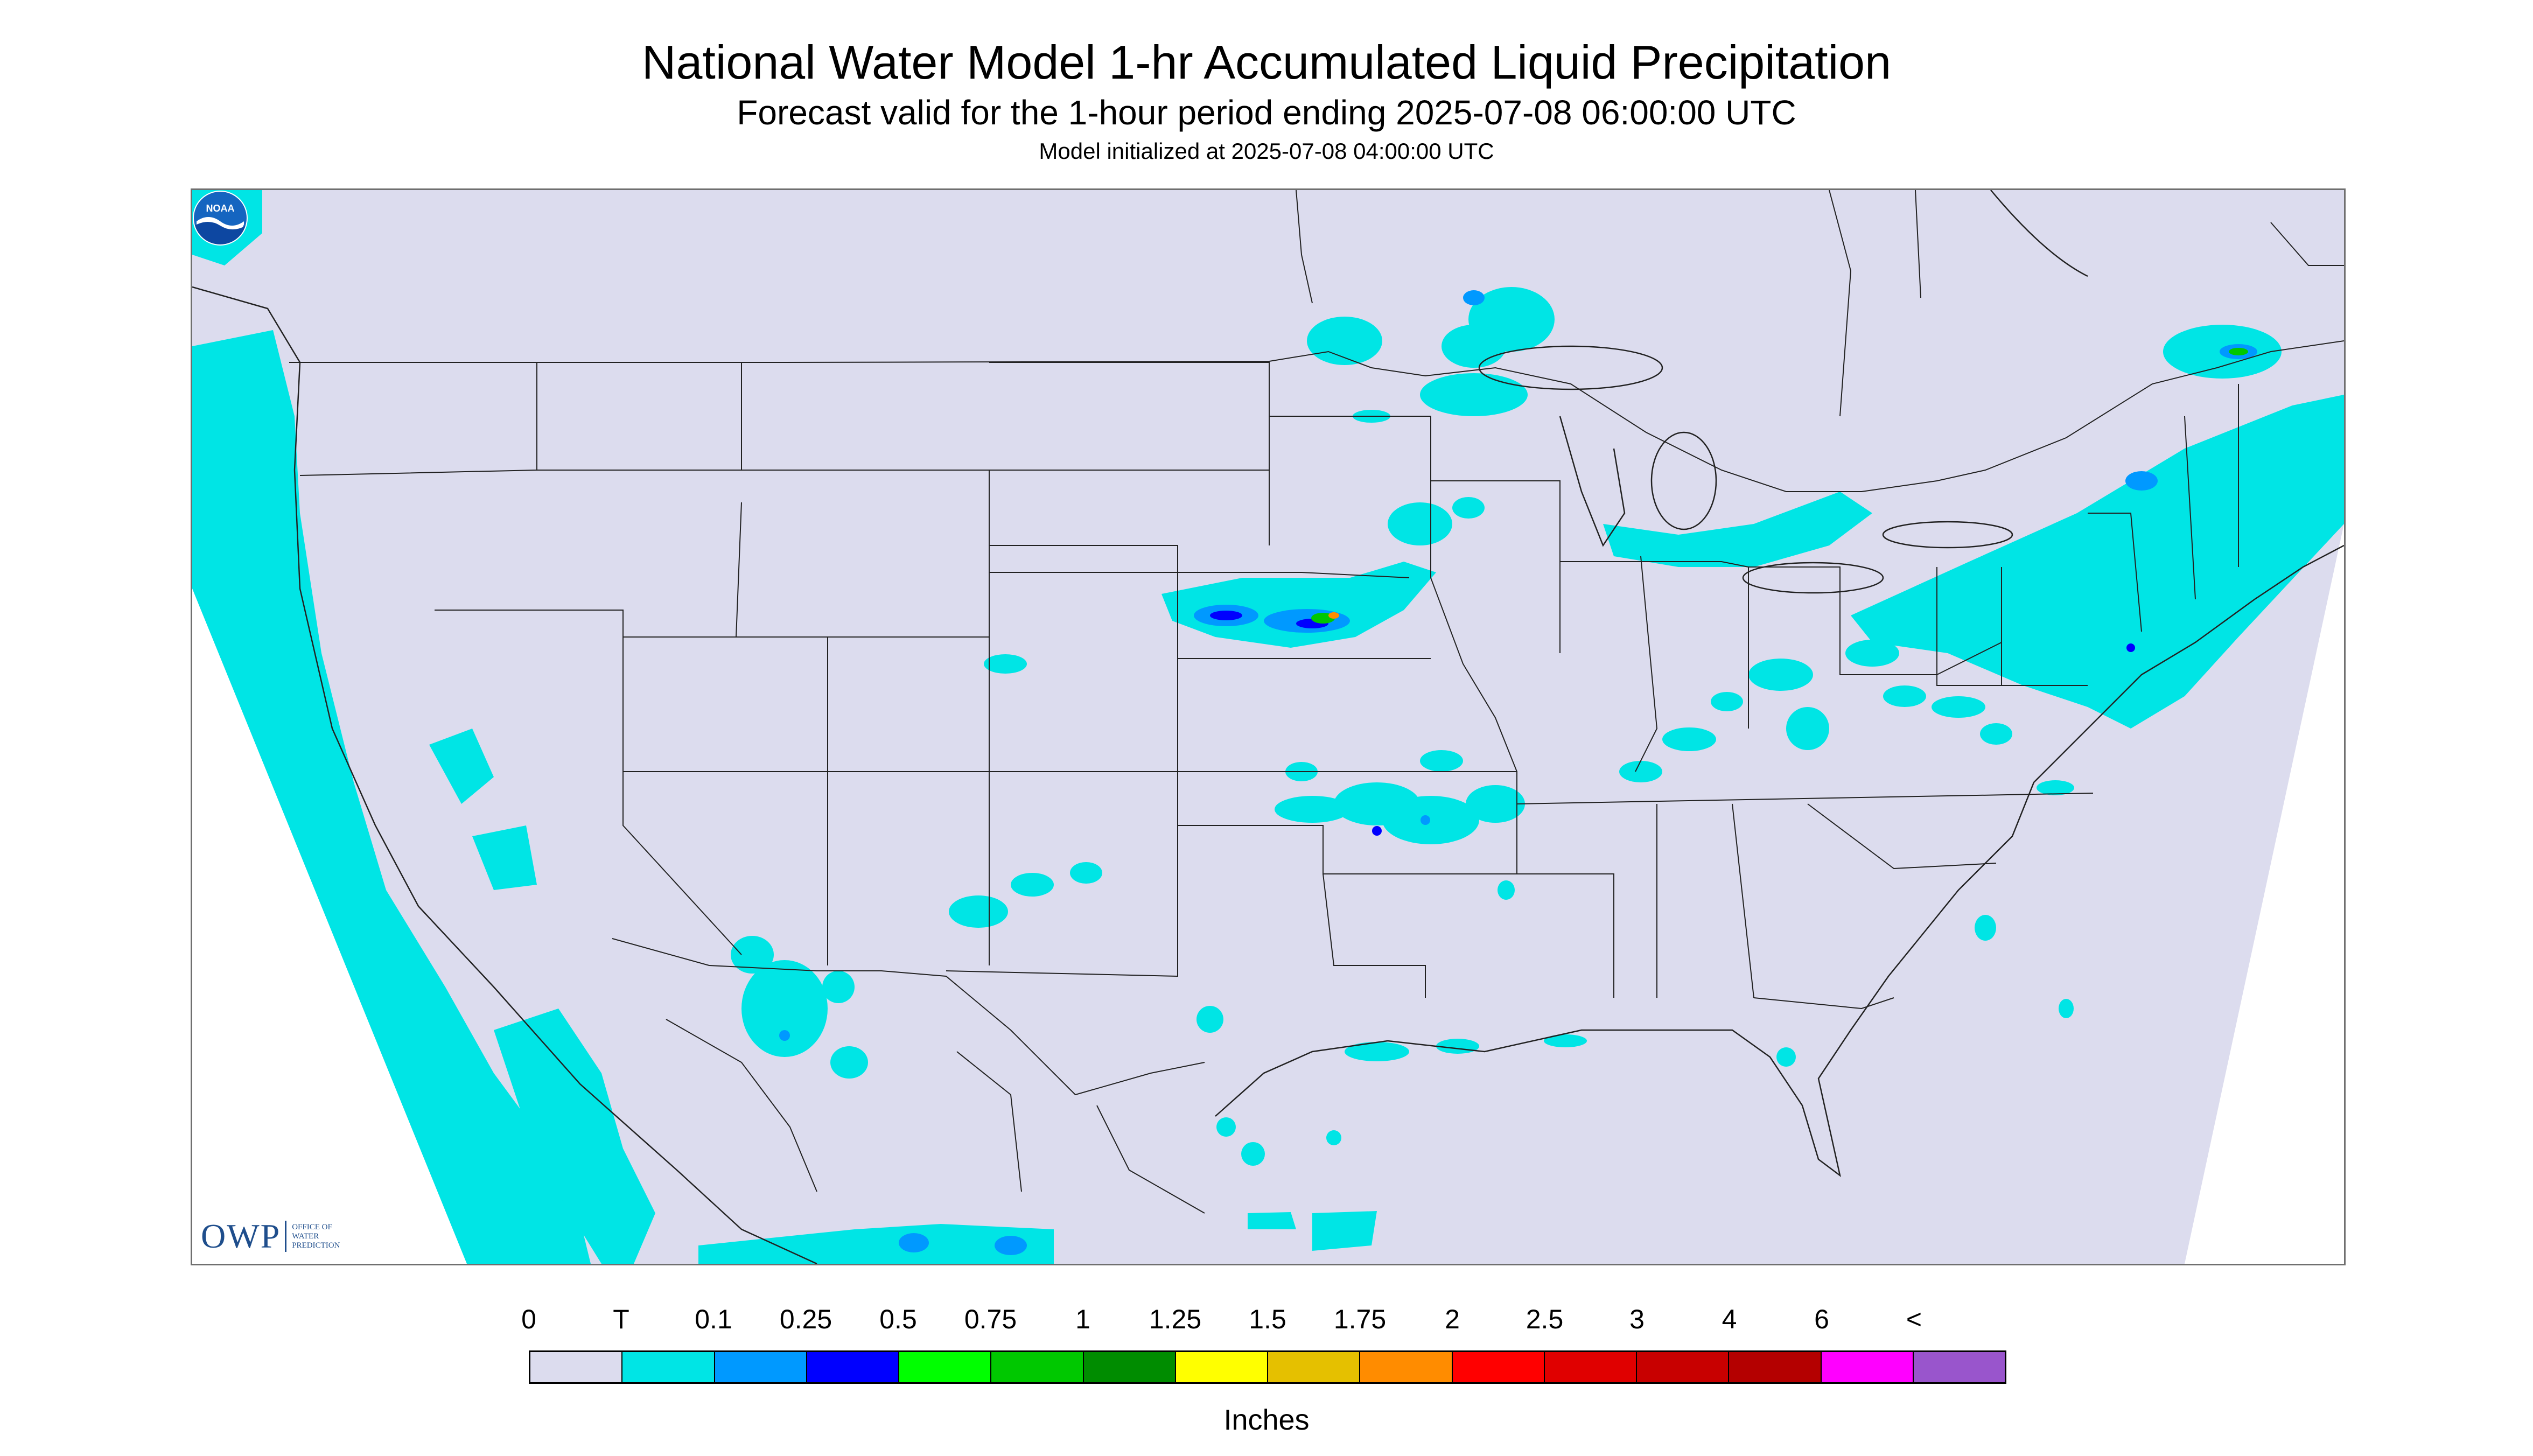 The width and height of the screenshot is (2533, 1456). What do you see at coordinates (1360, 1319) in the screenshot?
I see `legend-label-9: 1.75` at bounding box center [1360, 1319].